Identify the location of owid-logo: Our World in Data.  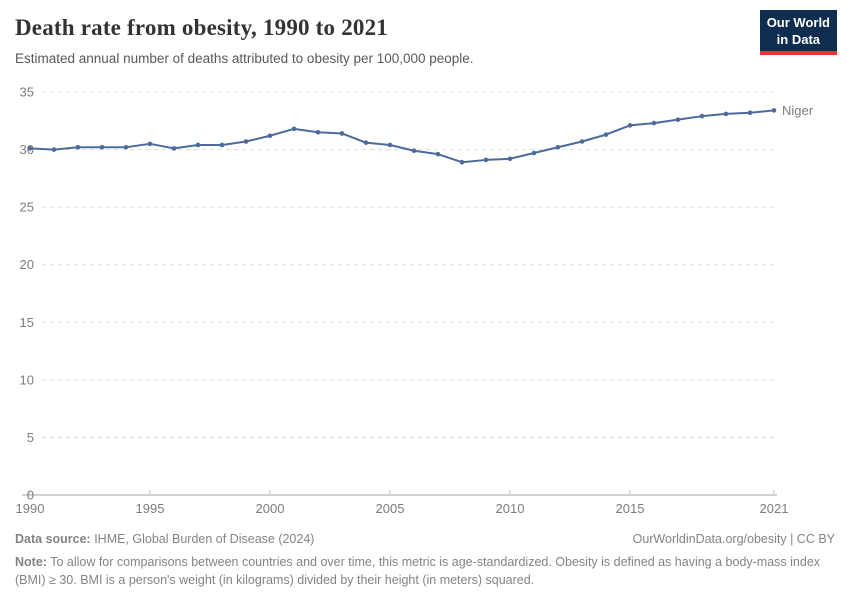
(798, 33).